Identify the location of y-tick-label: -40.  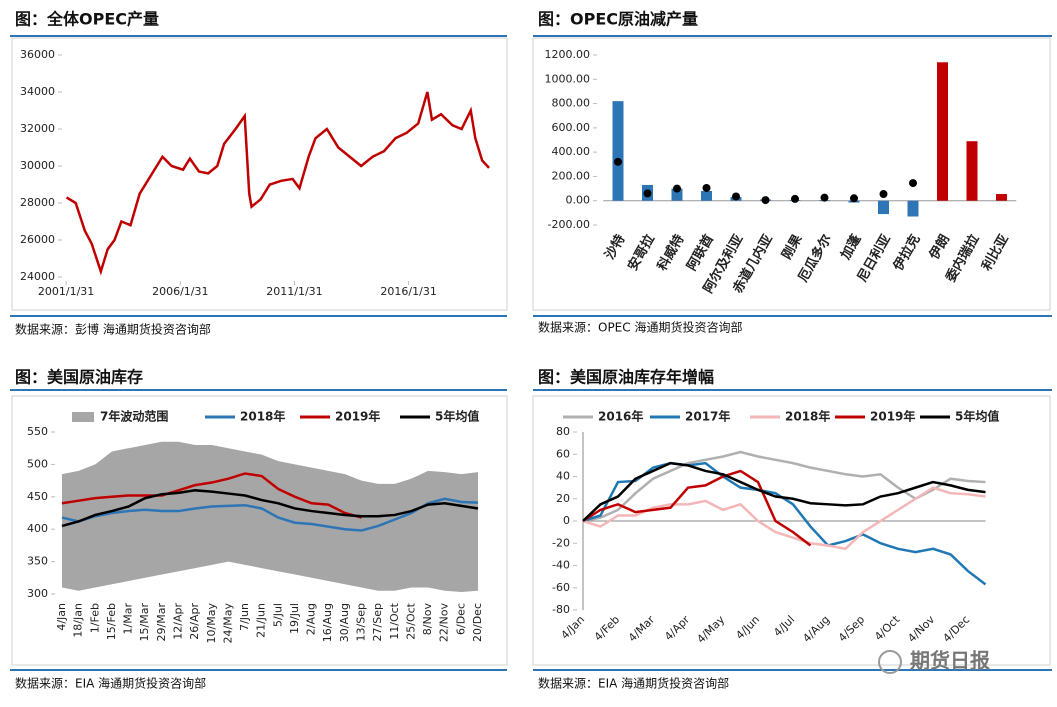
(561, 565).